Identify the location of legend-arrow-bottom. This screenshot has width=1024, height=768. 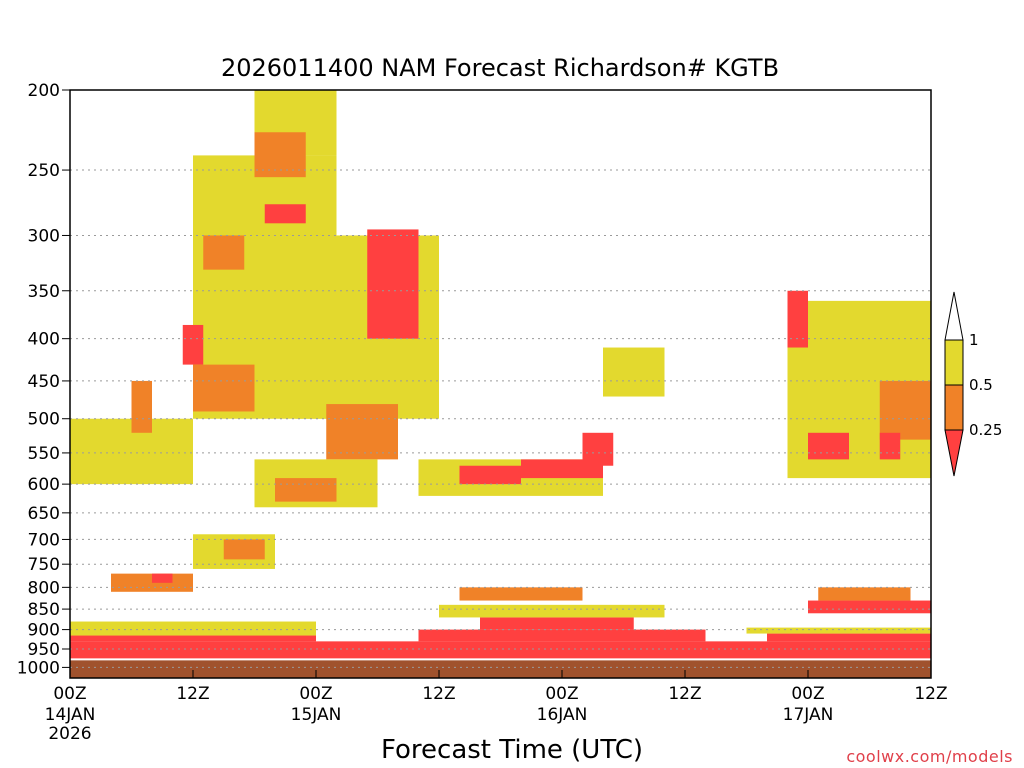
(954, 453).